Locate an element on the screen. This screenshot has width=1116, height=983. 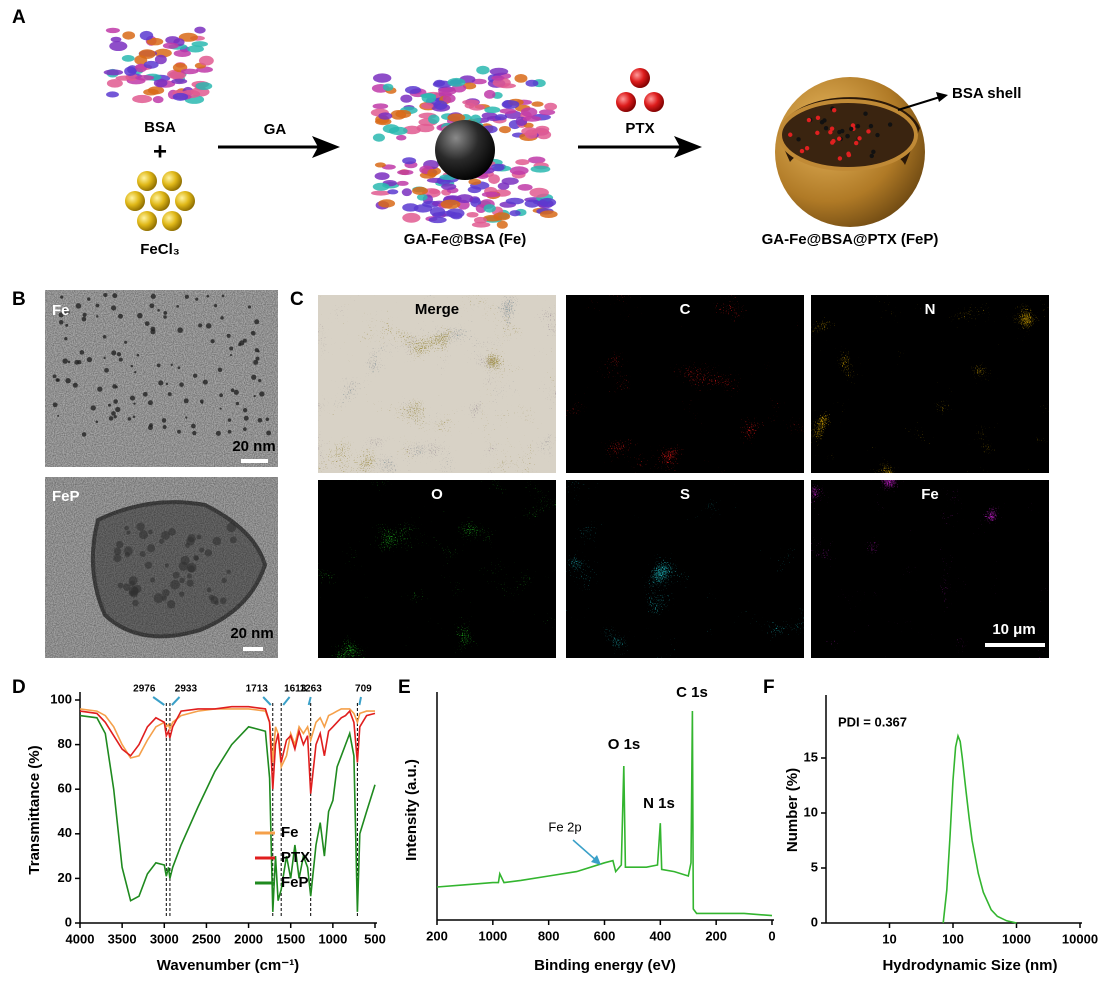
x-tick-label: 800 is located at coordinates (549, 935).